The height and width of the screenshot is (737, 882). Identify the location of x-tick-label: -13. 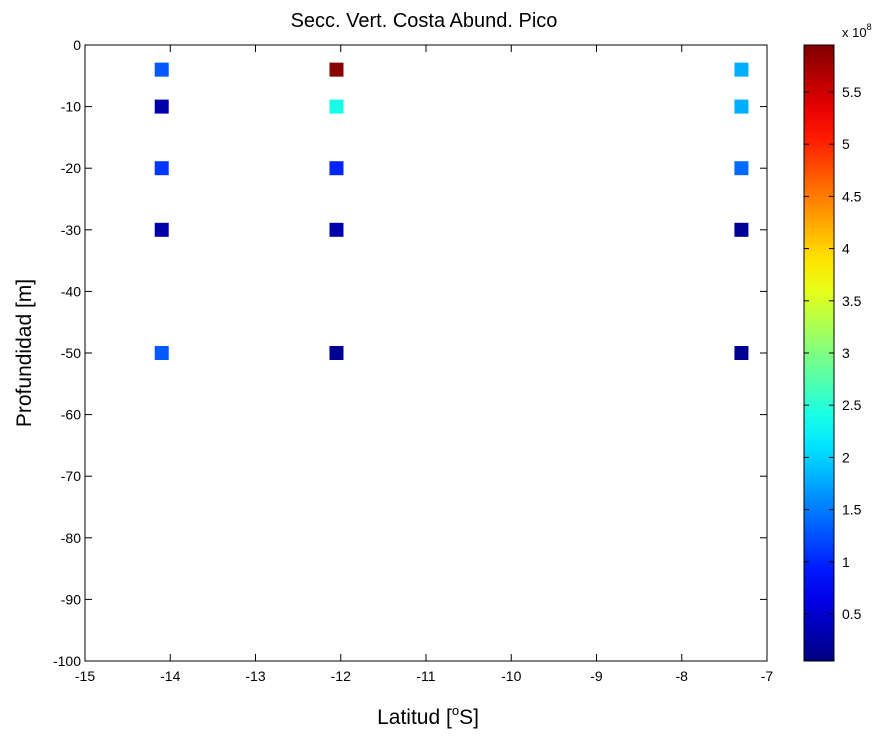
(255, 676).